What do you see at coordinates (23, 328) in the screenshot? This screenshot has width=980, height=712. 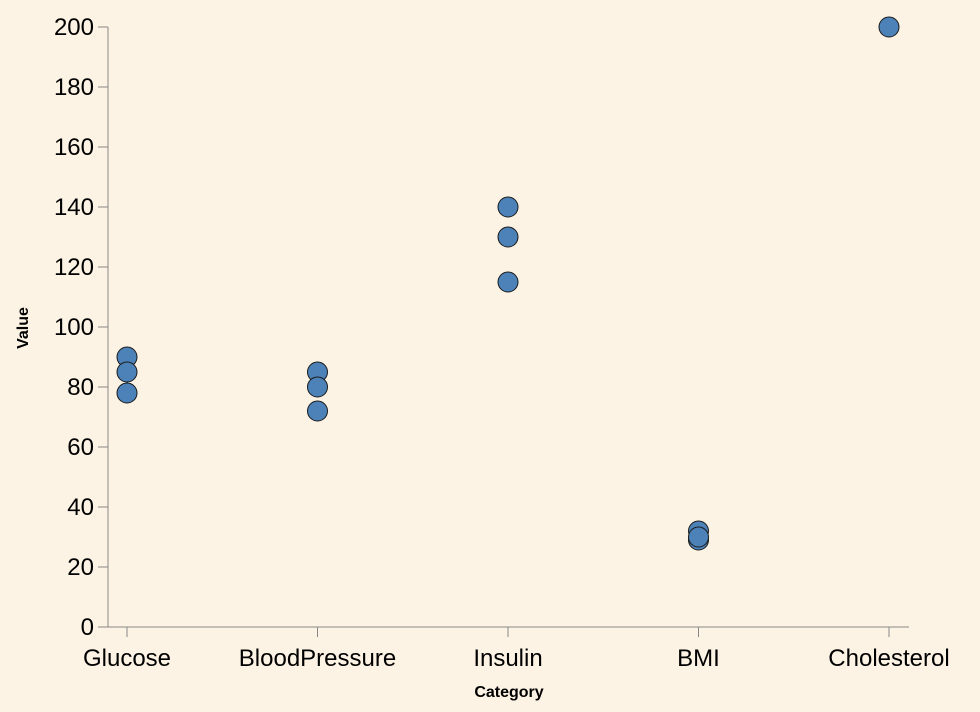 I see `y-axis-title: Value` at bounding box center [23, 328].